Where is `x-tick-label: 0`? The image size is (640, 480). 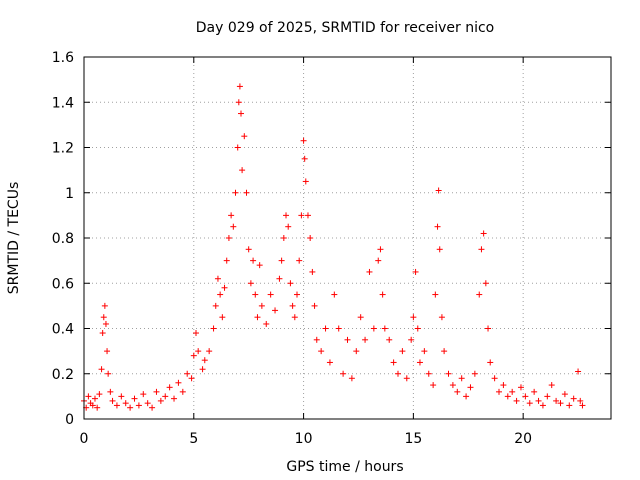
x-tick-label: 0 is located at coordinates (84, 439).